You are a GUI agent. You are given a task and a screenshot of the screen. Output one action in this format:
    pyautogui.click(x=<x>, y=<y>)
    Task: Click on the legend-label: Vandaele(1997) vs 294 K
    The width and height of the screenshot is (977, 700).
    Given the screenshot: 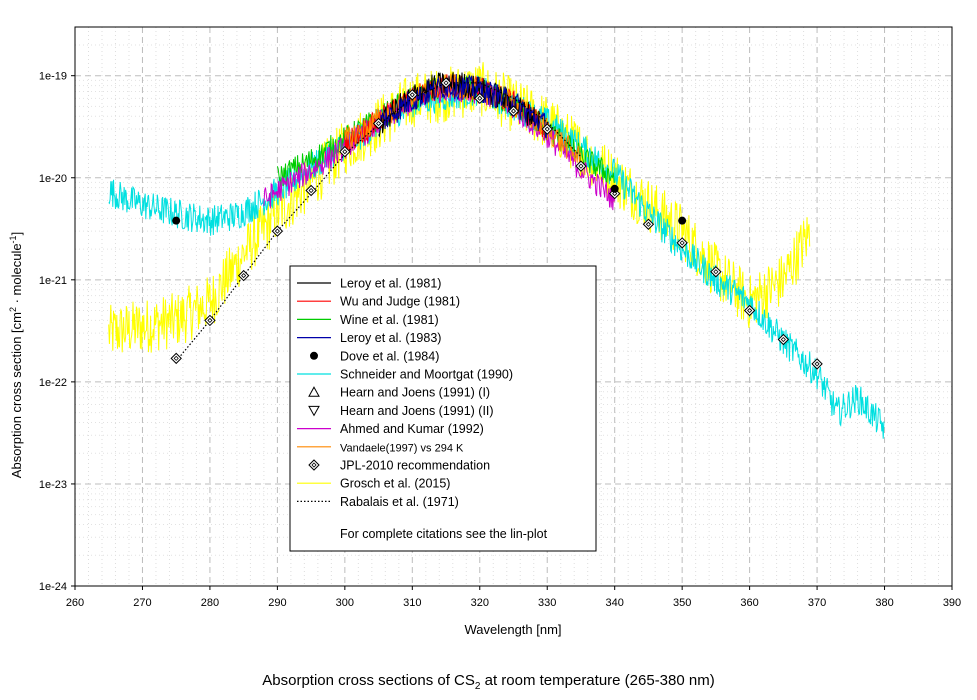 What is the action you would take?
    pyautogui.click(x=402, y=448)
    